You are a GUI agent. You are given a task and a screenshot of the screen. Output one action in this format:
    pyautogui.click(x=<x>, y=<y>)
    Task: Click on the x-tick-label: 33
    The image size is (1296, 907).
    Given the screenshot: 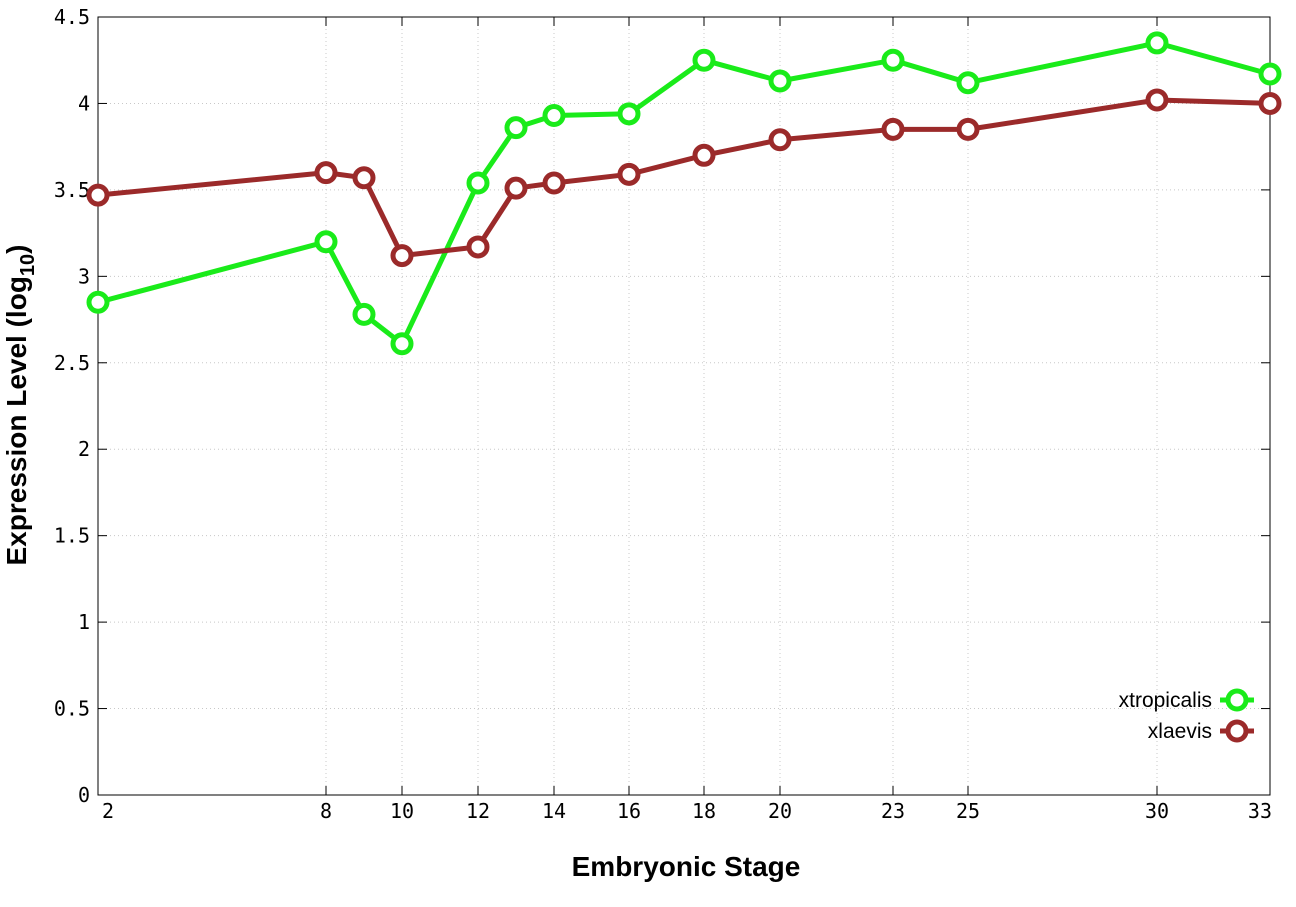 What is the action you would take?
    pyautogui.click(x=1260, y=811)
    